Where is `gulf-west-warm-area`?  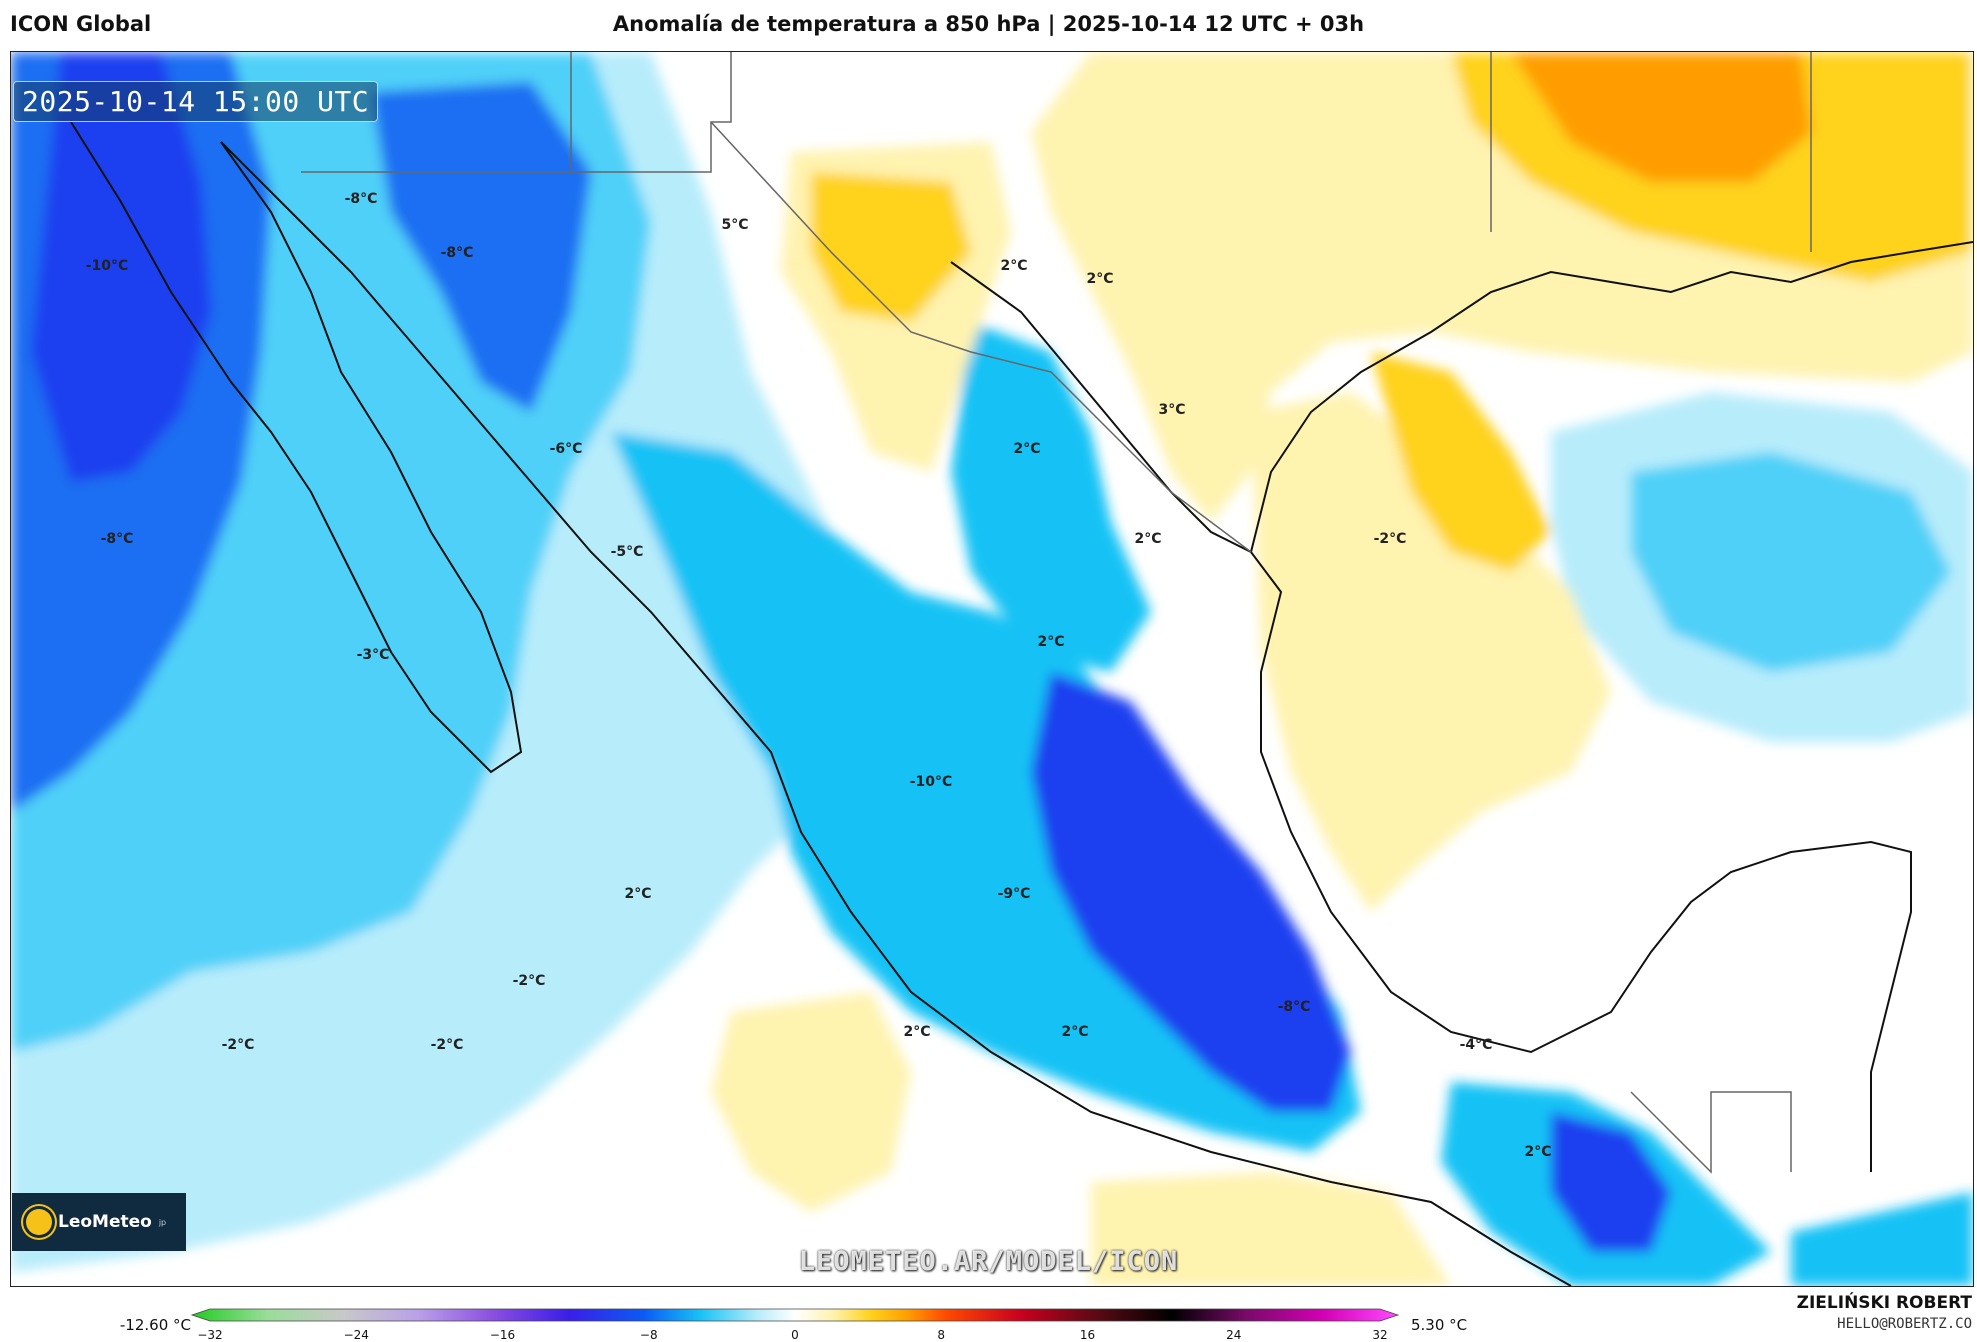 gulf-west-warm-area is located at coordinates (1431, 652).